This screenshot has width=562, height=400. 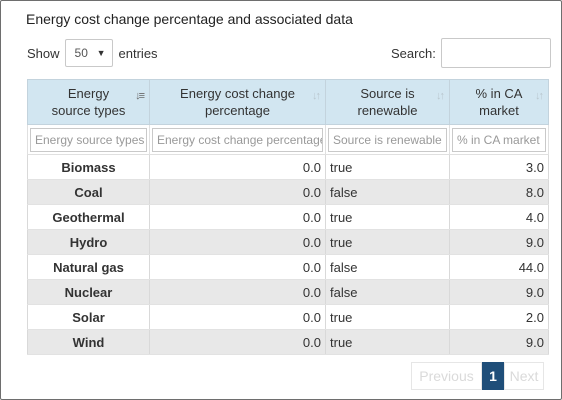 I want to click on table-row: Nuclear 0.0 false 9.0, so click(x=288, y=292).